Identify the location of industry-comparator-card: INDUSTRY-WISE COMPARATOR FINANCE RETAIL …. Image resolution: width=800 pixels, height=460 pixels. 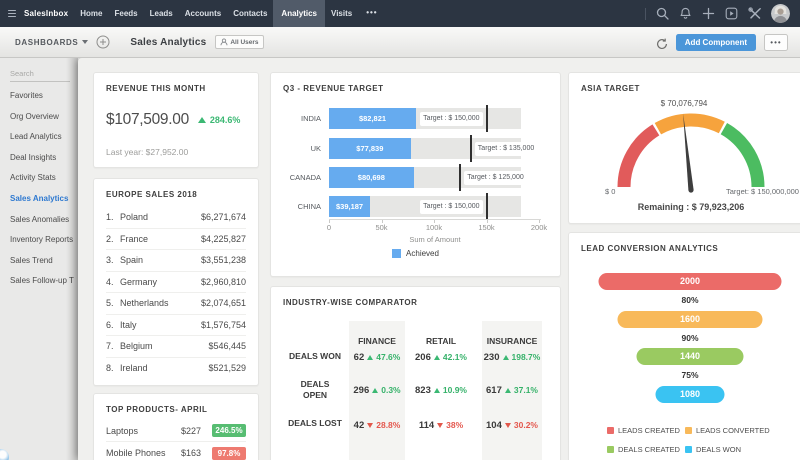
(415, 373).